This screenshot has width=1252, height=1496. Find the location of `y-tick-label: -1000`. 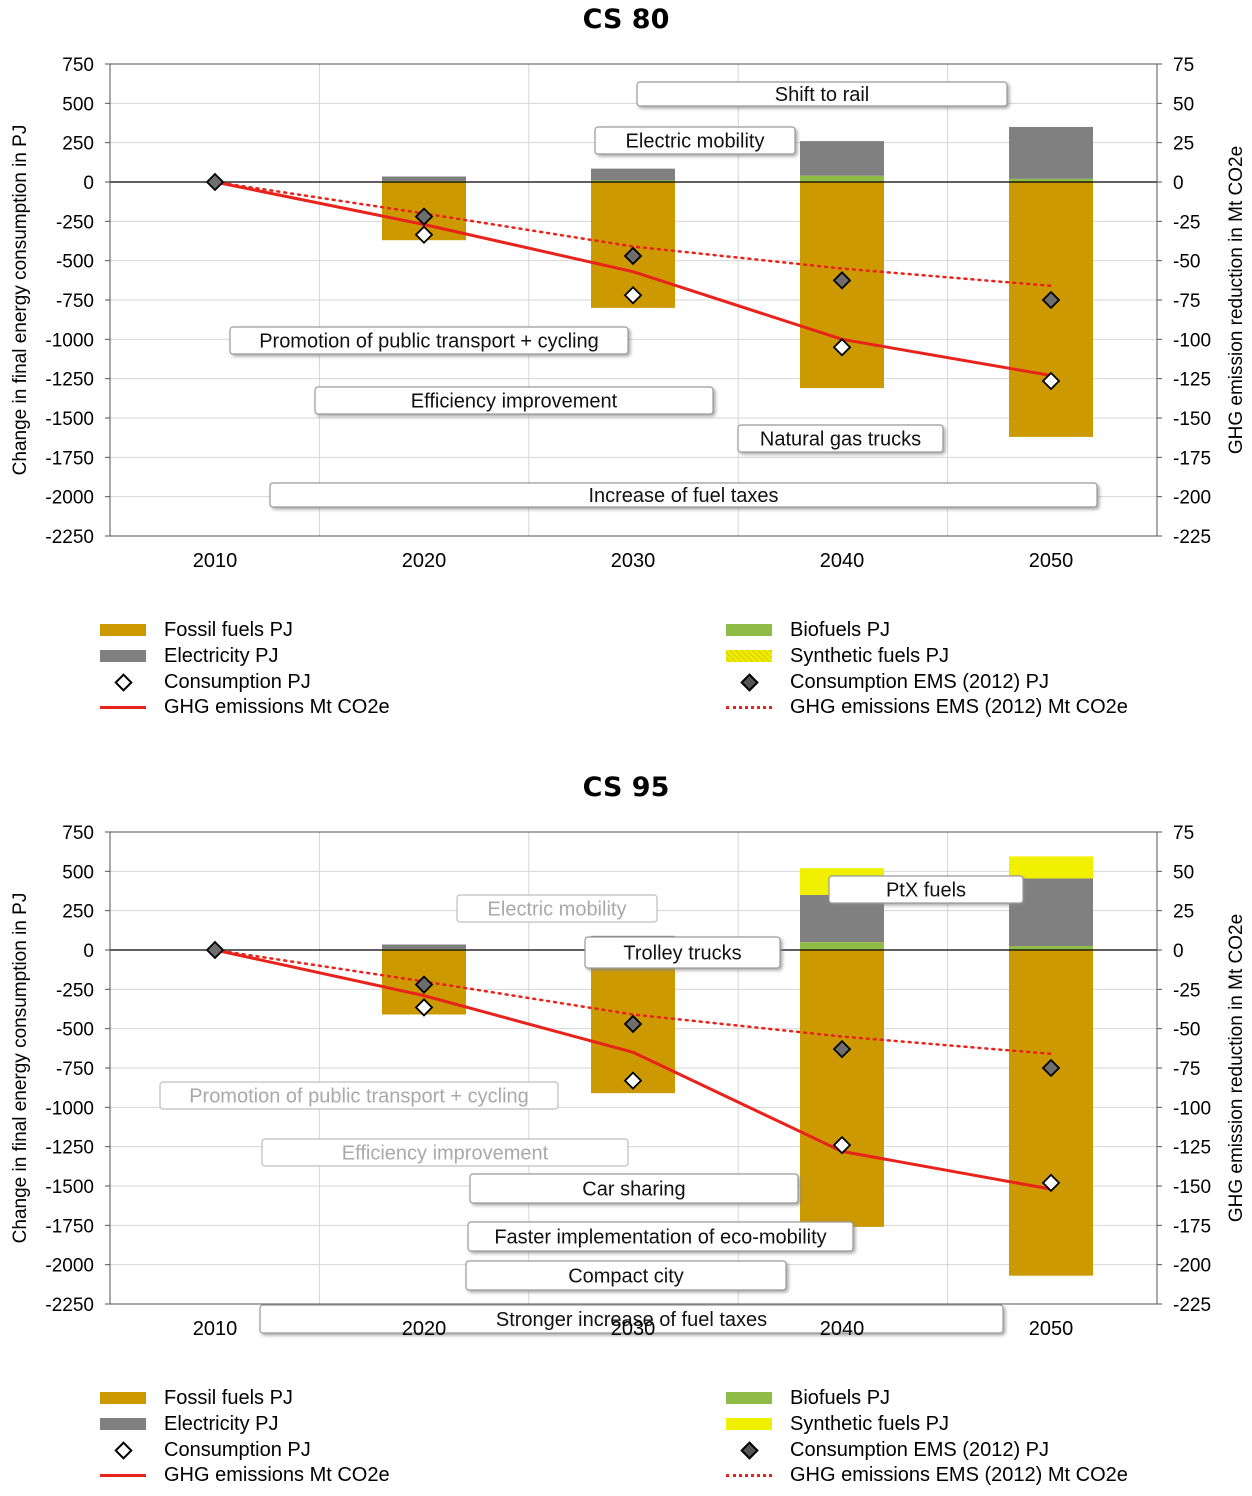

y-tick-label: -1000 is located at coordinates (69, 1108).